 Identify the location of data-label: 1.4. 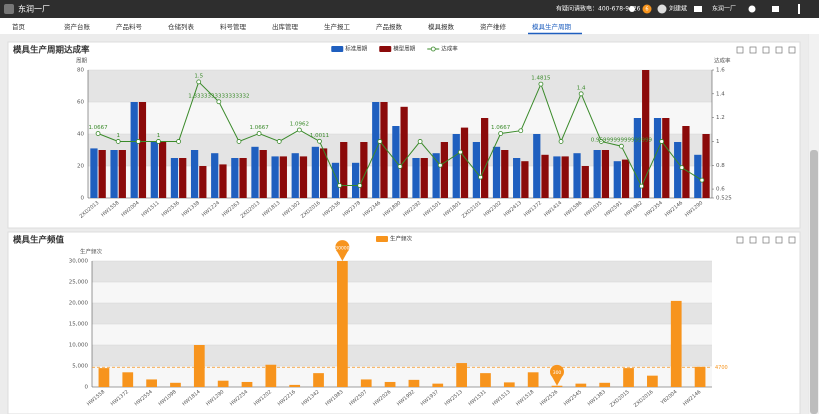
(581, 88).